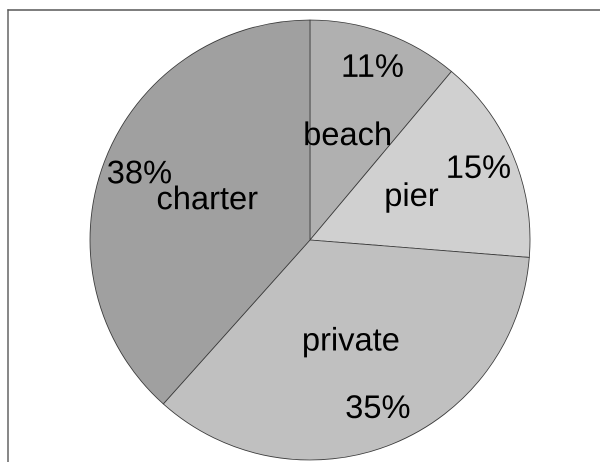  I want to click on slice-label: private, so click(351, 342).